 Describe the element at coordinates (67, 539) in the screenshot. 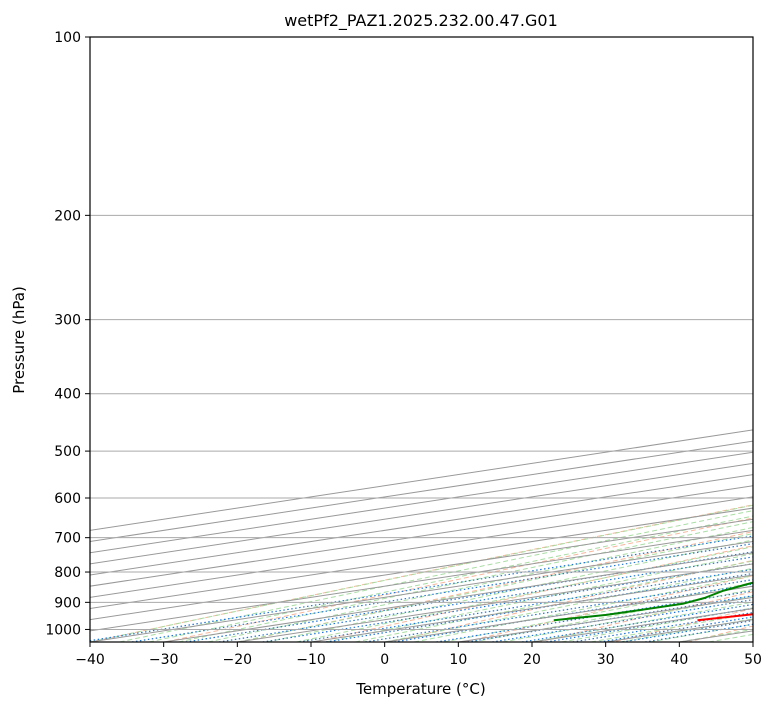

I see `y-tick-label: 700` at that location.